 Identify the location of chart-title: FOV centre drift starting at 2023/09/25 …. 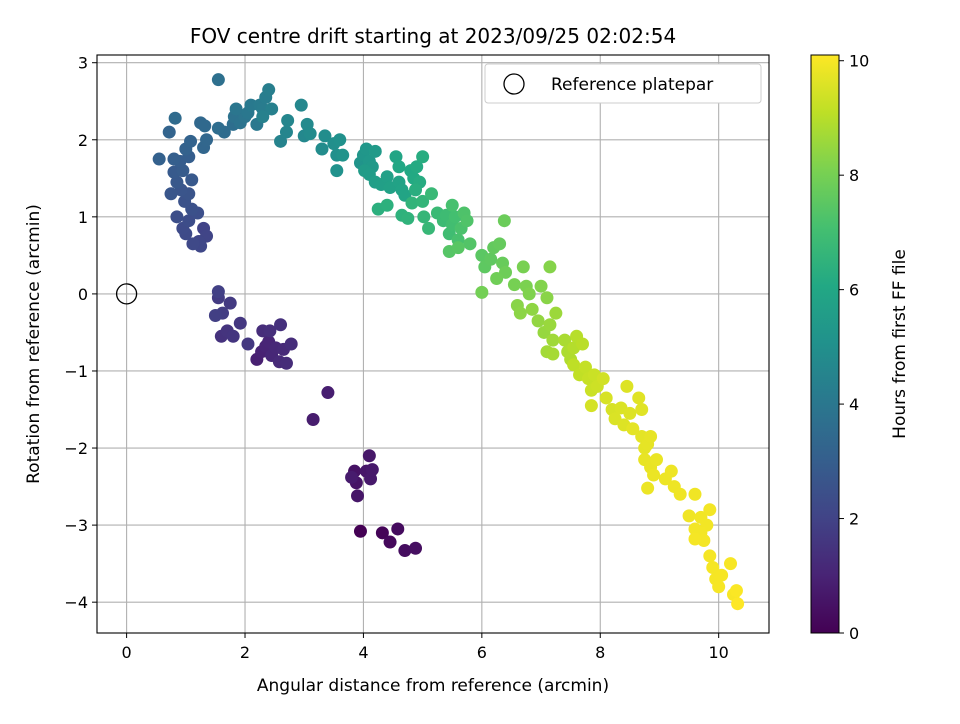
(433, 36).